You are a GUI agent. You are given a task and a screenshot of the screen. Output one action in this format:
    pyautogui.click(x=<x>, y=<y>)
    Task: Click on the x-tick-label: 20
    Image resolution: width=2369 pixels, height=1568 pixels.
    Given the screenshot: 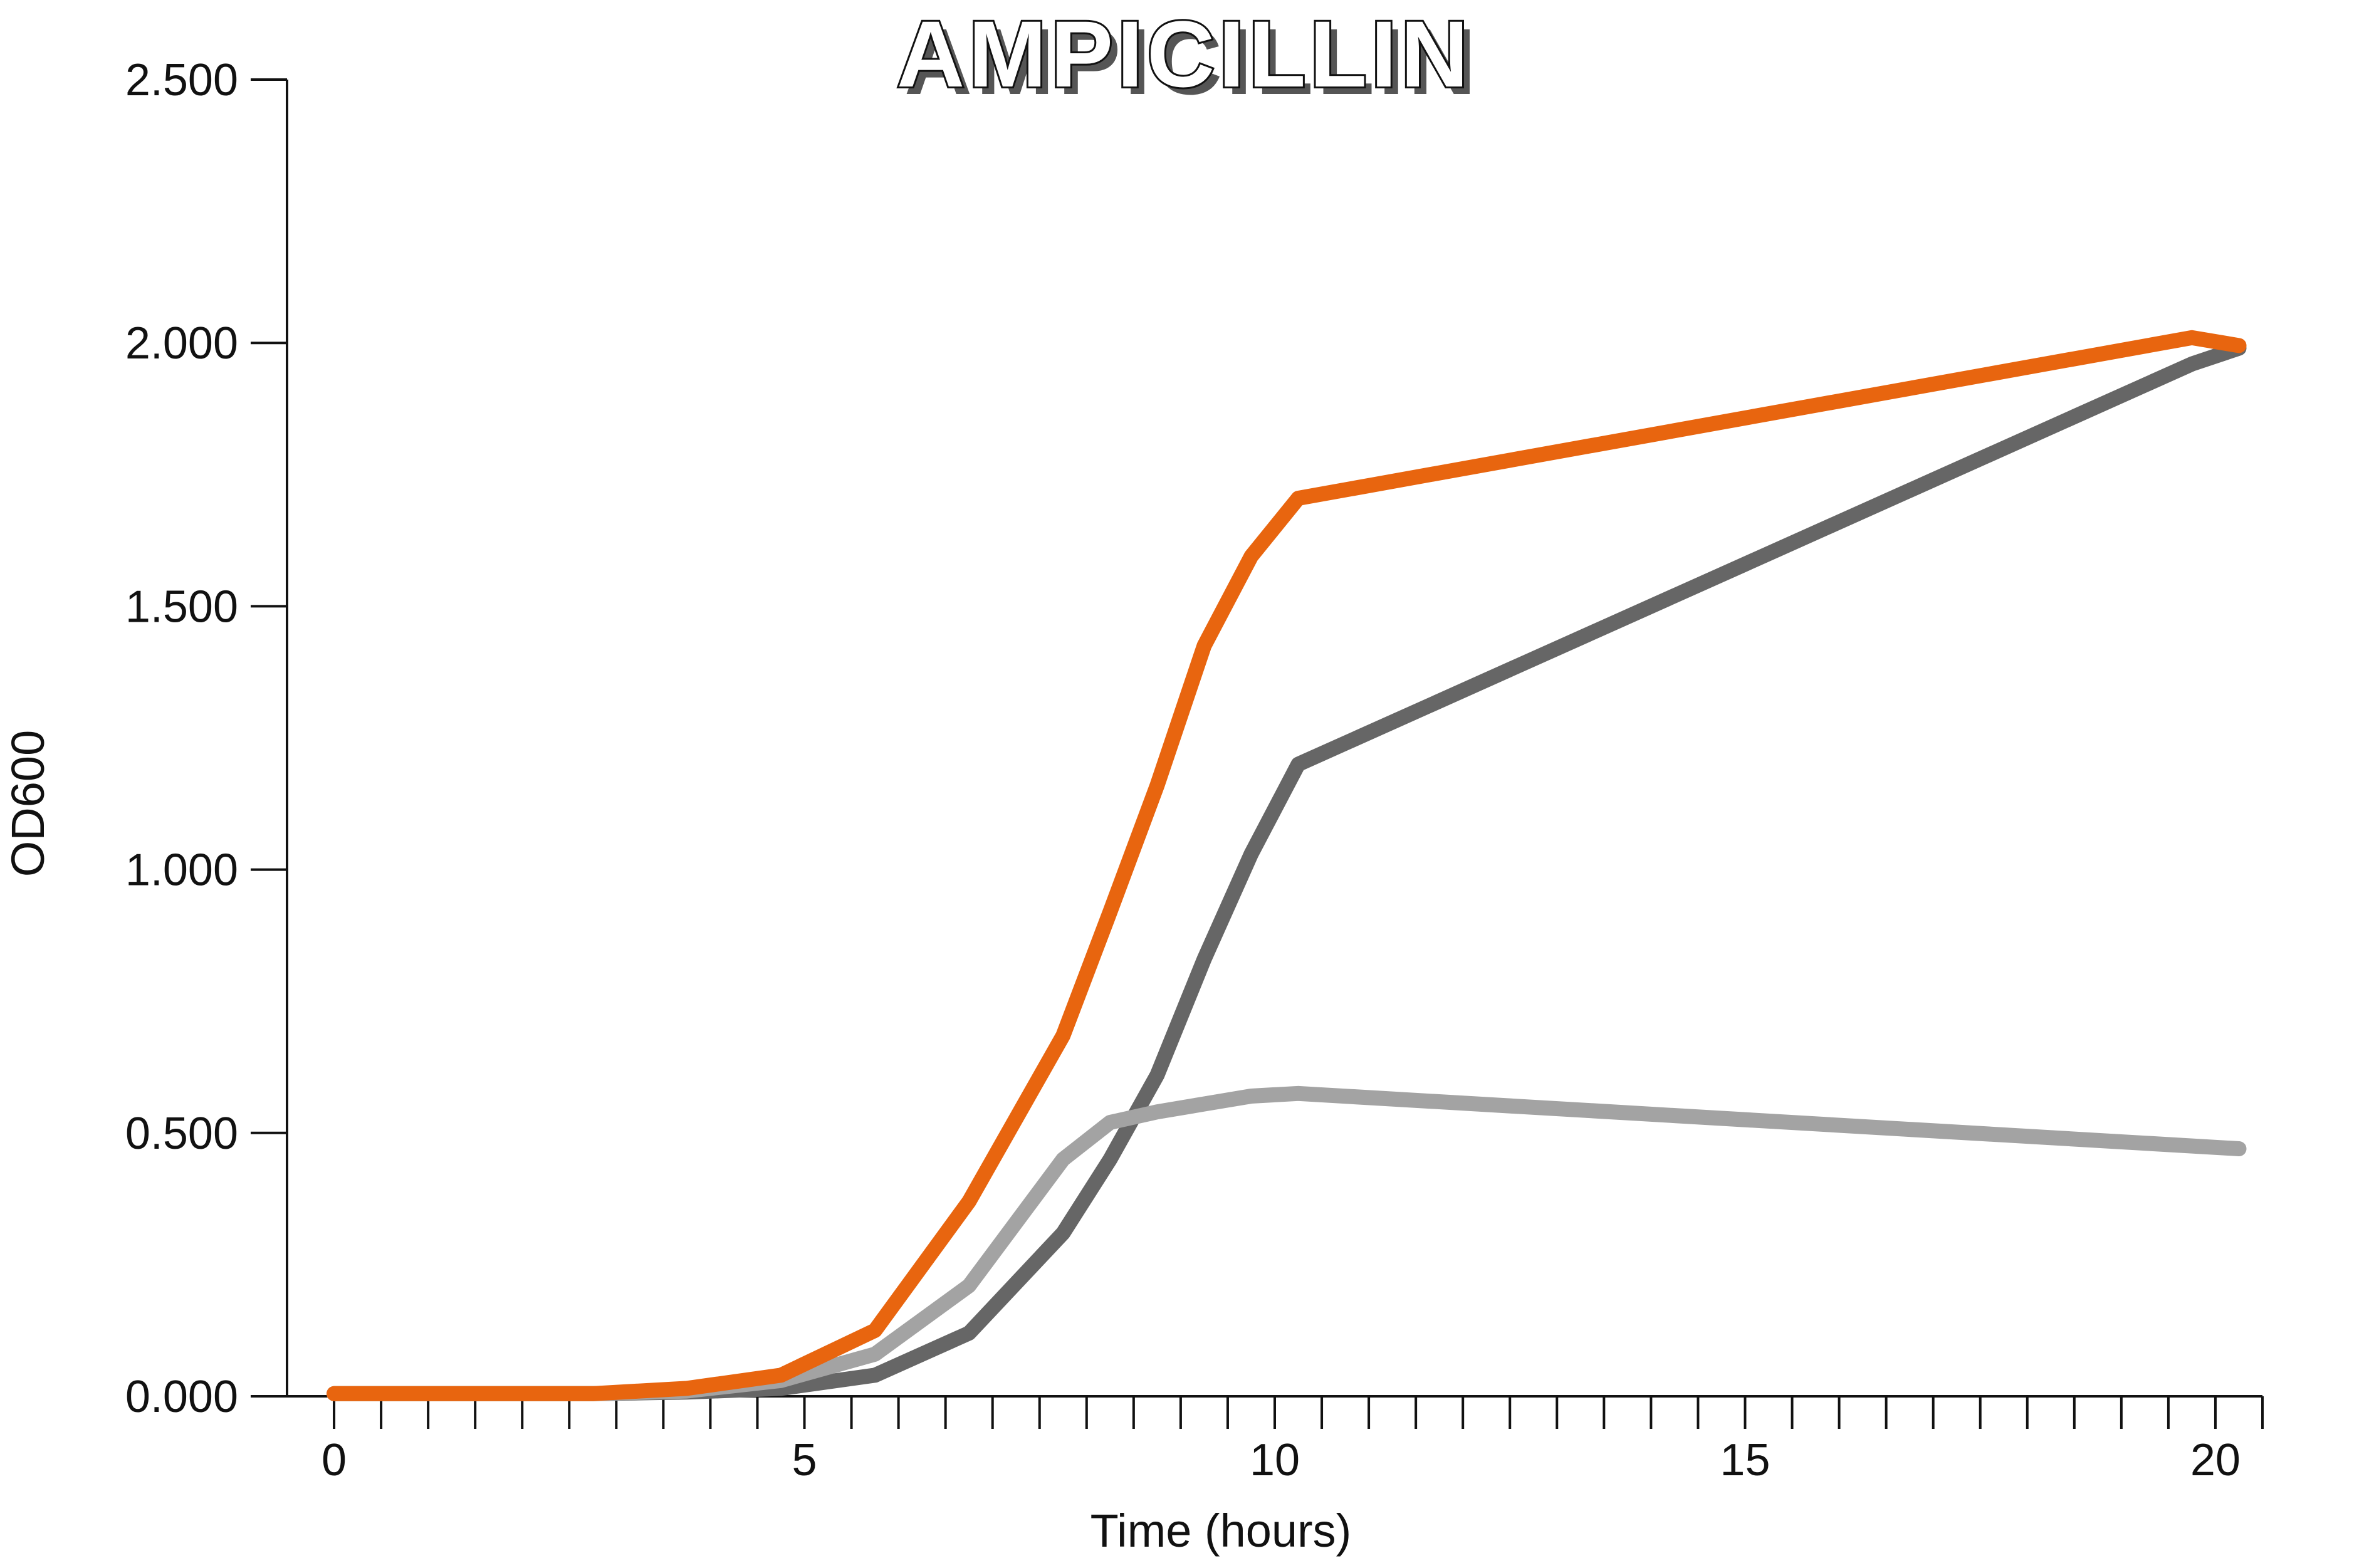 What is the action you would take?
    pyautogui.click(x=2215, y=1460)
    